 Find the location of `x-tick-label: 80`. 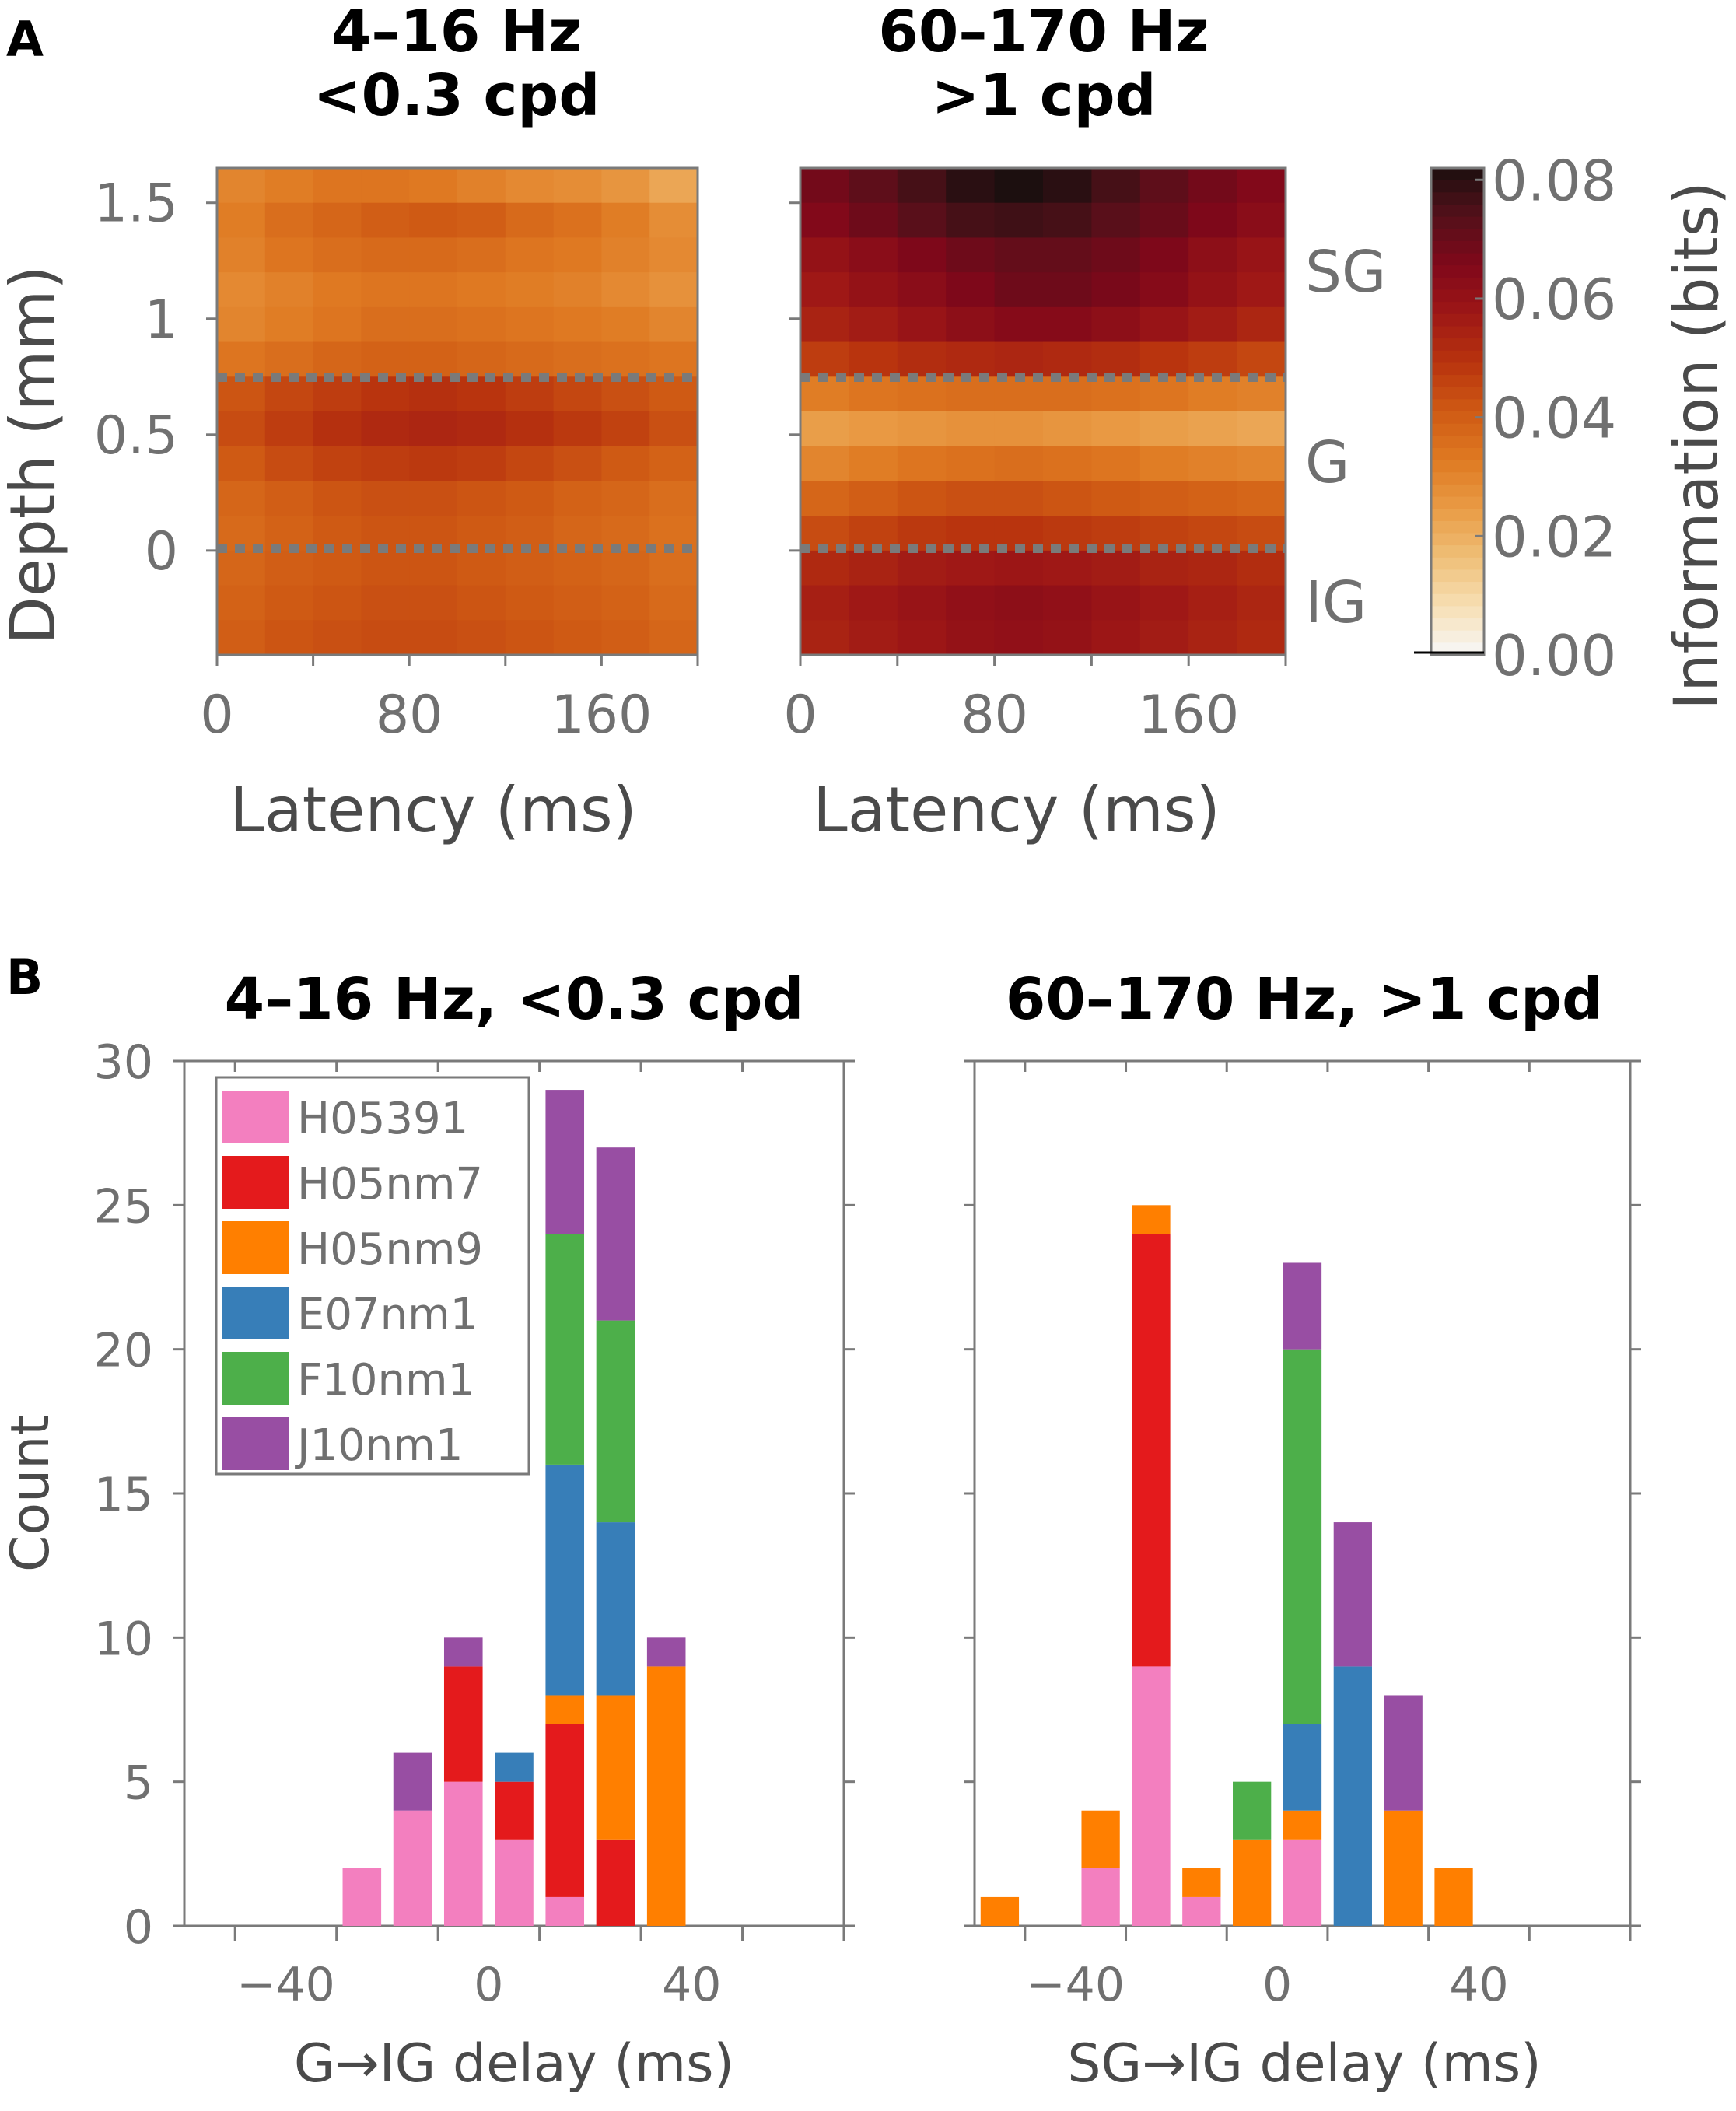

x-tick-label: 80 is located at coordinates (409, 715).